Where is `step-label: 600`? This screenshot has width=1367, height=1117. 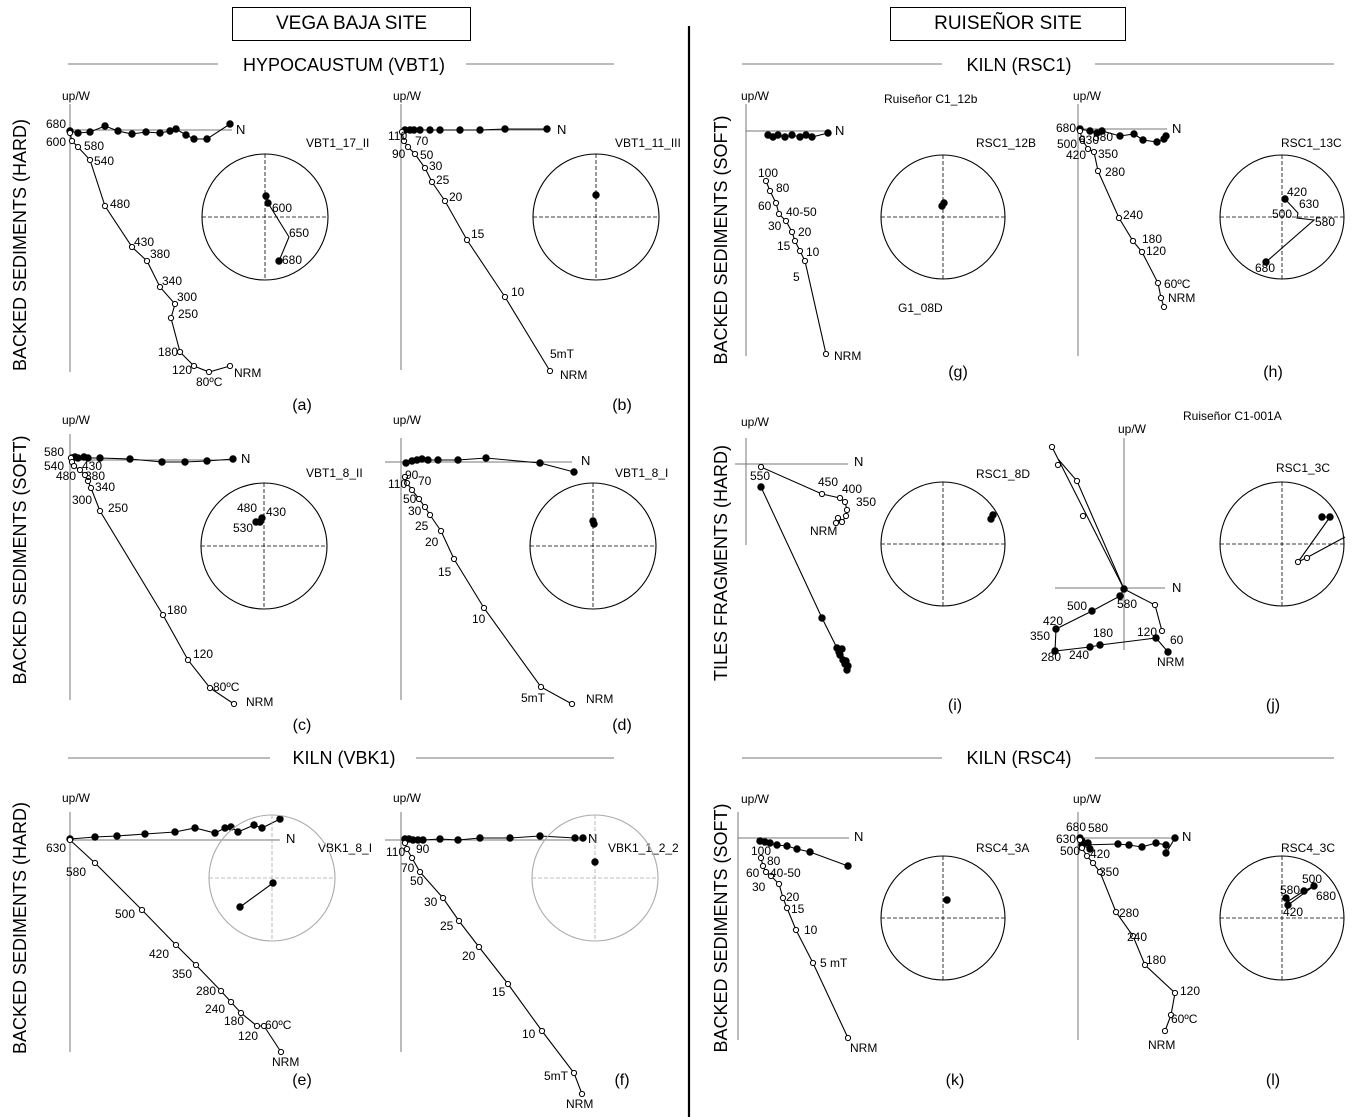
step-label: 600 is located at coordinates (282, 208).